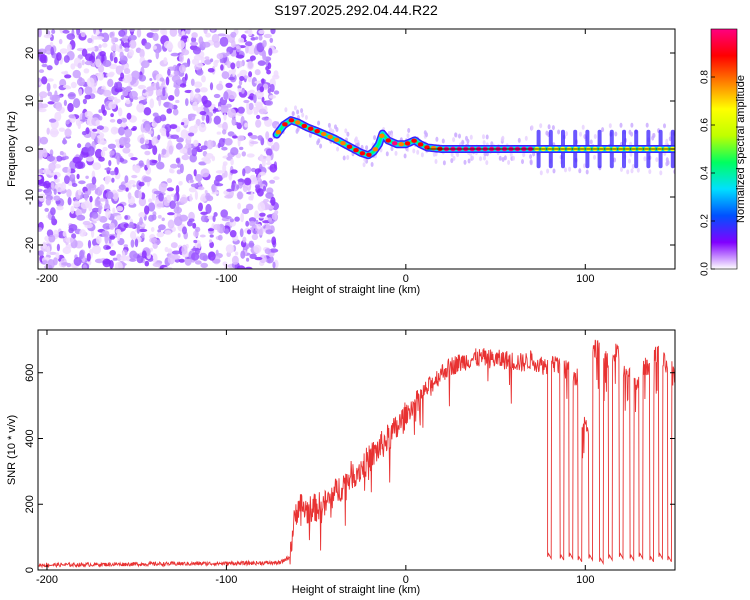 The image size is (750, 600). What do you see at coordinates (705, 77) in the screenshot?
I see `colorbar-tick-label: 0.8` at bounding box center [705, 77].